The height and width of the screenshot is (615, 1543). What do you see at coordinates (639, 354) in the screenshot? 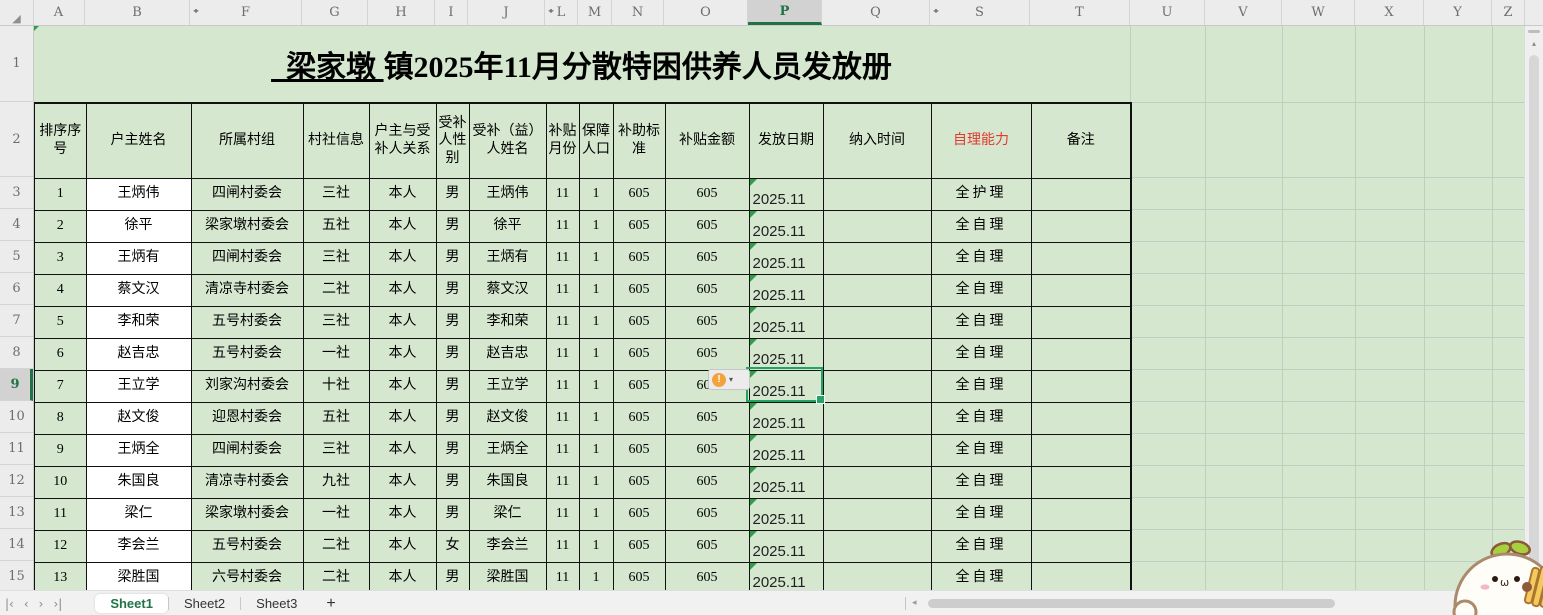
I see `cell-N8: 605` at bounding box center [639, 354].